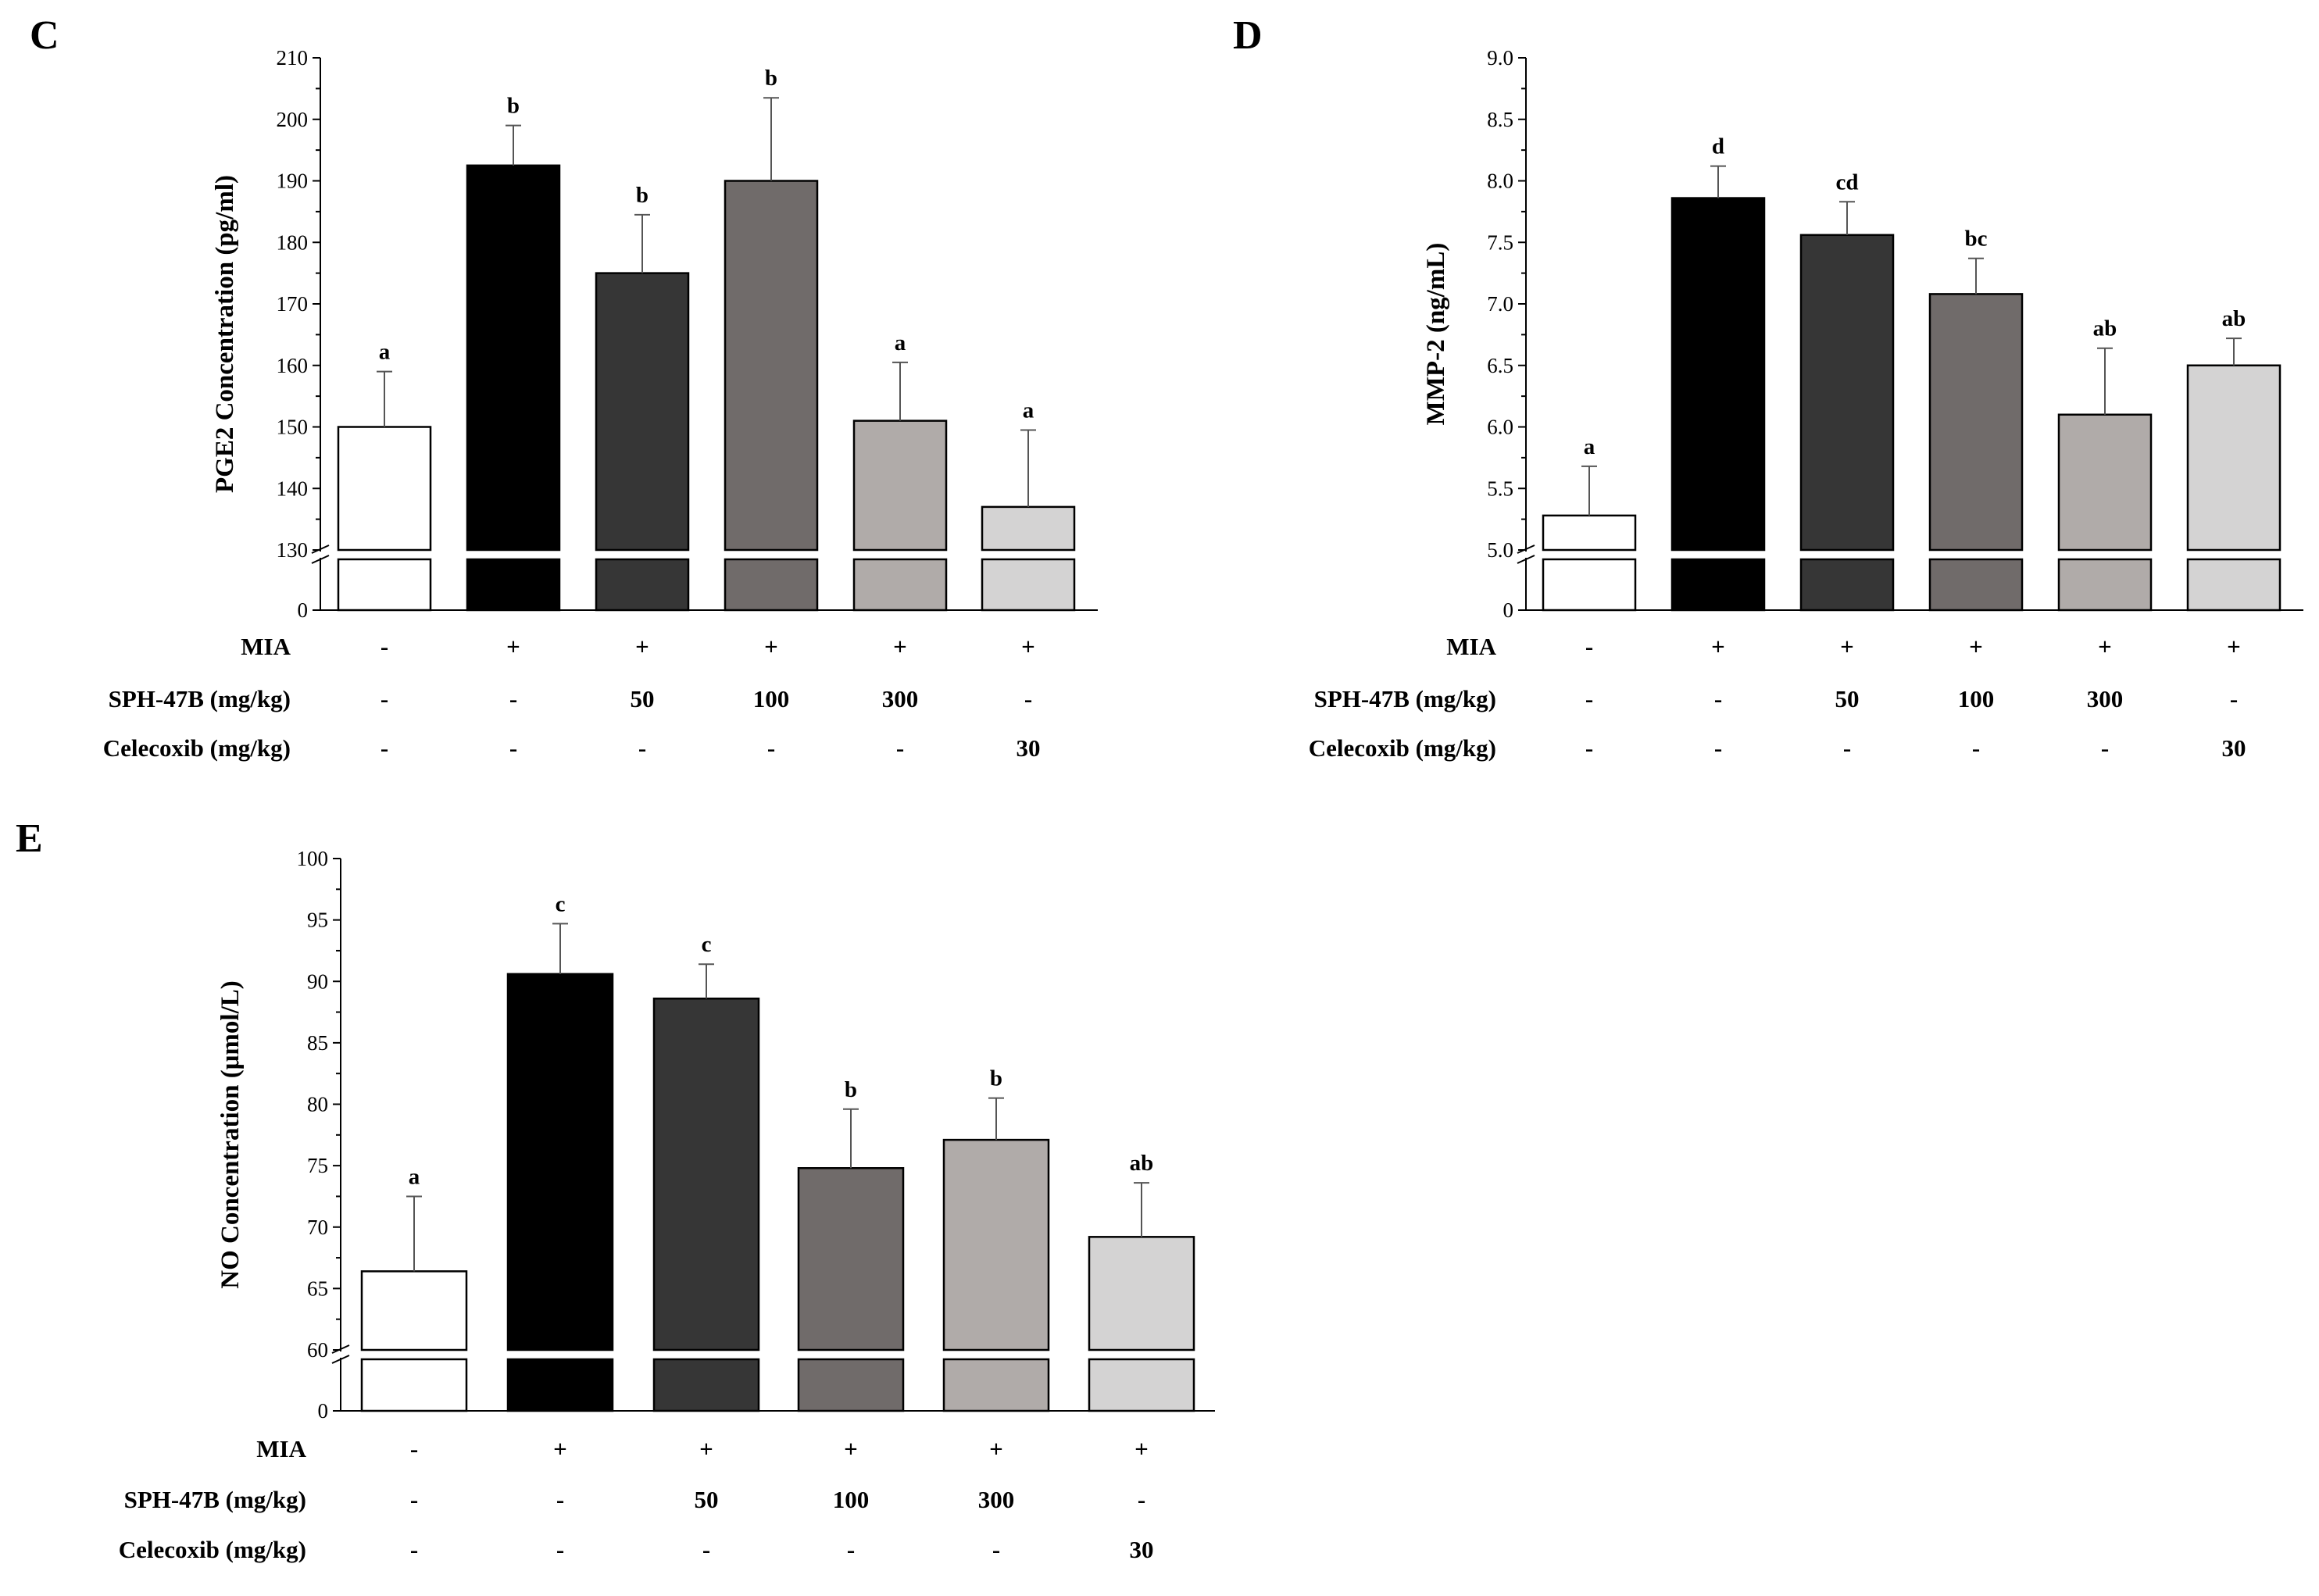  I want to click on significance-label: ab, so click(2234, 318).